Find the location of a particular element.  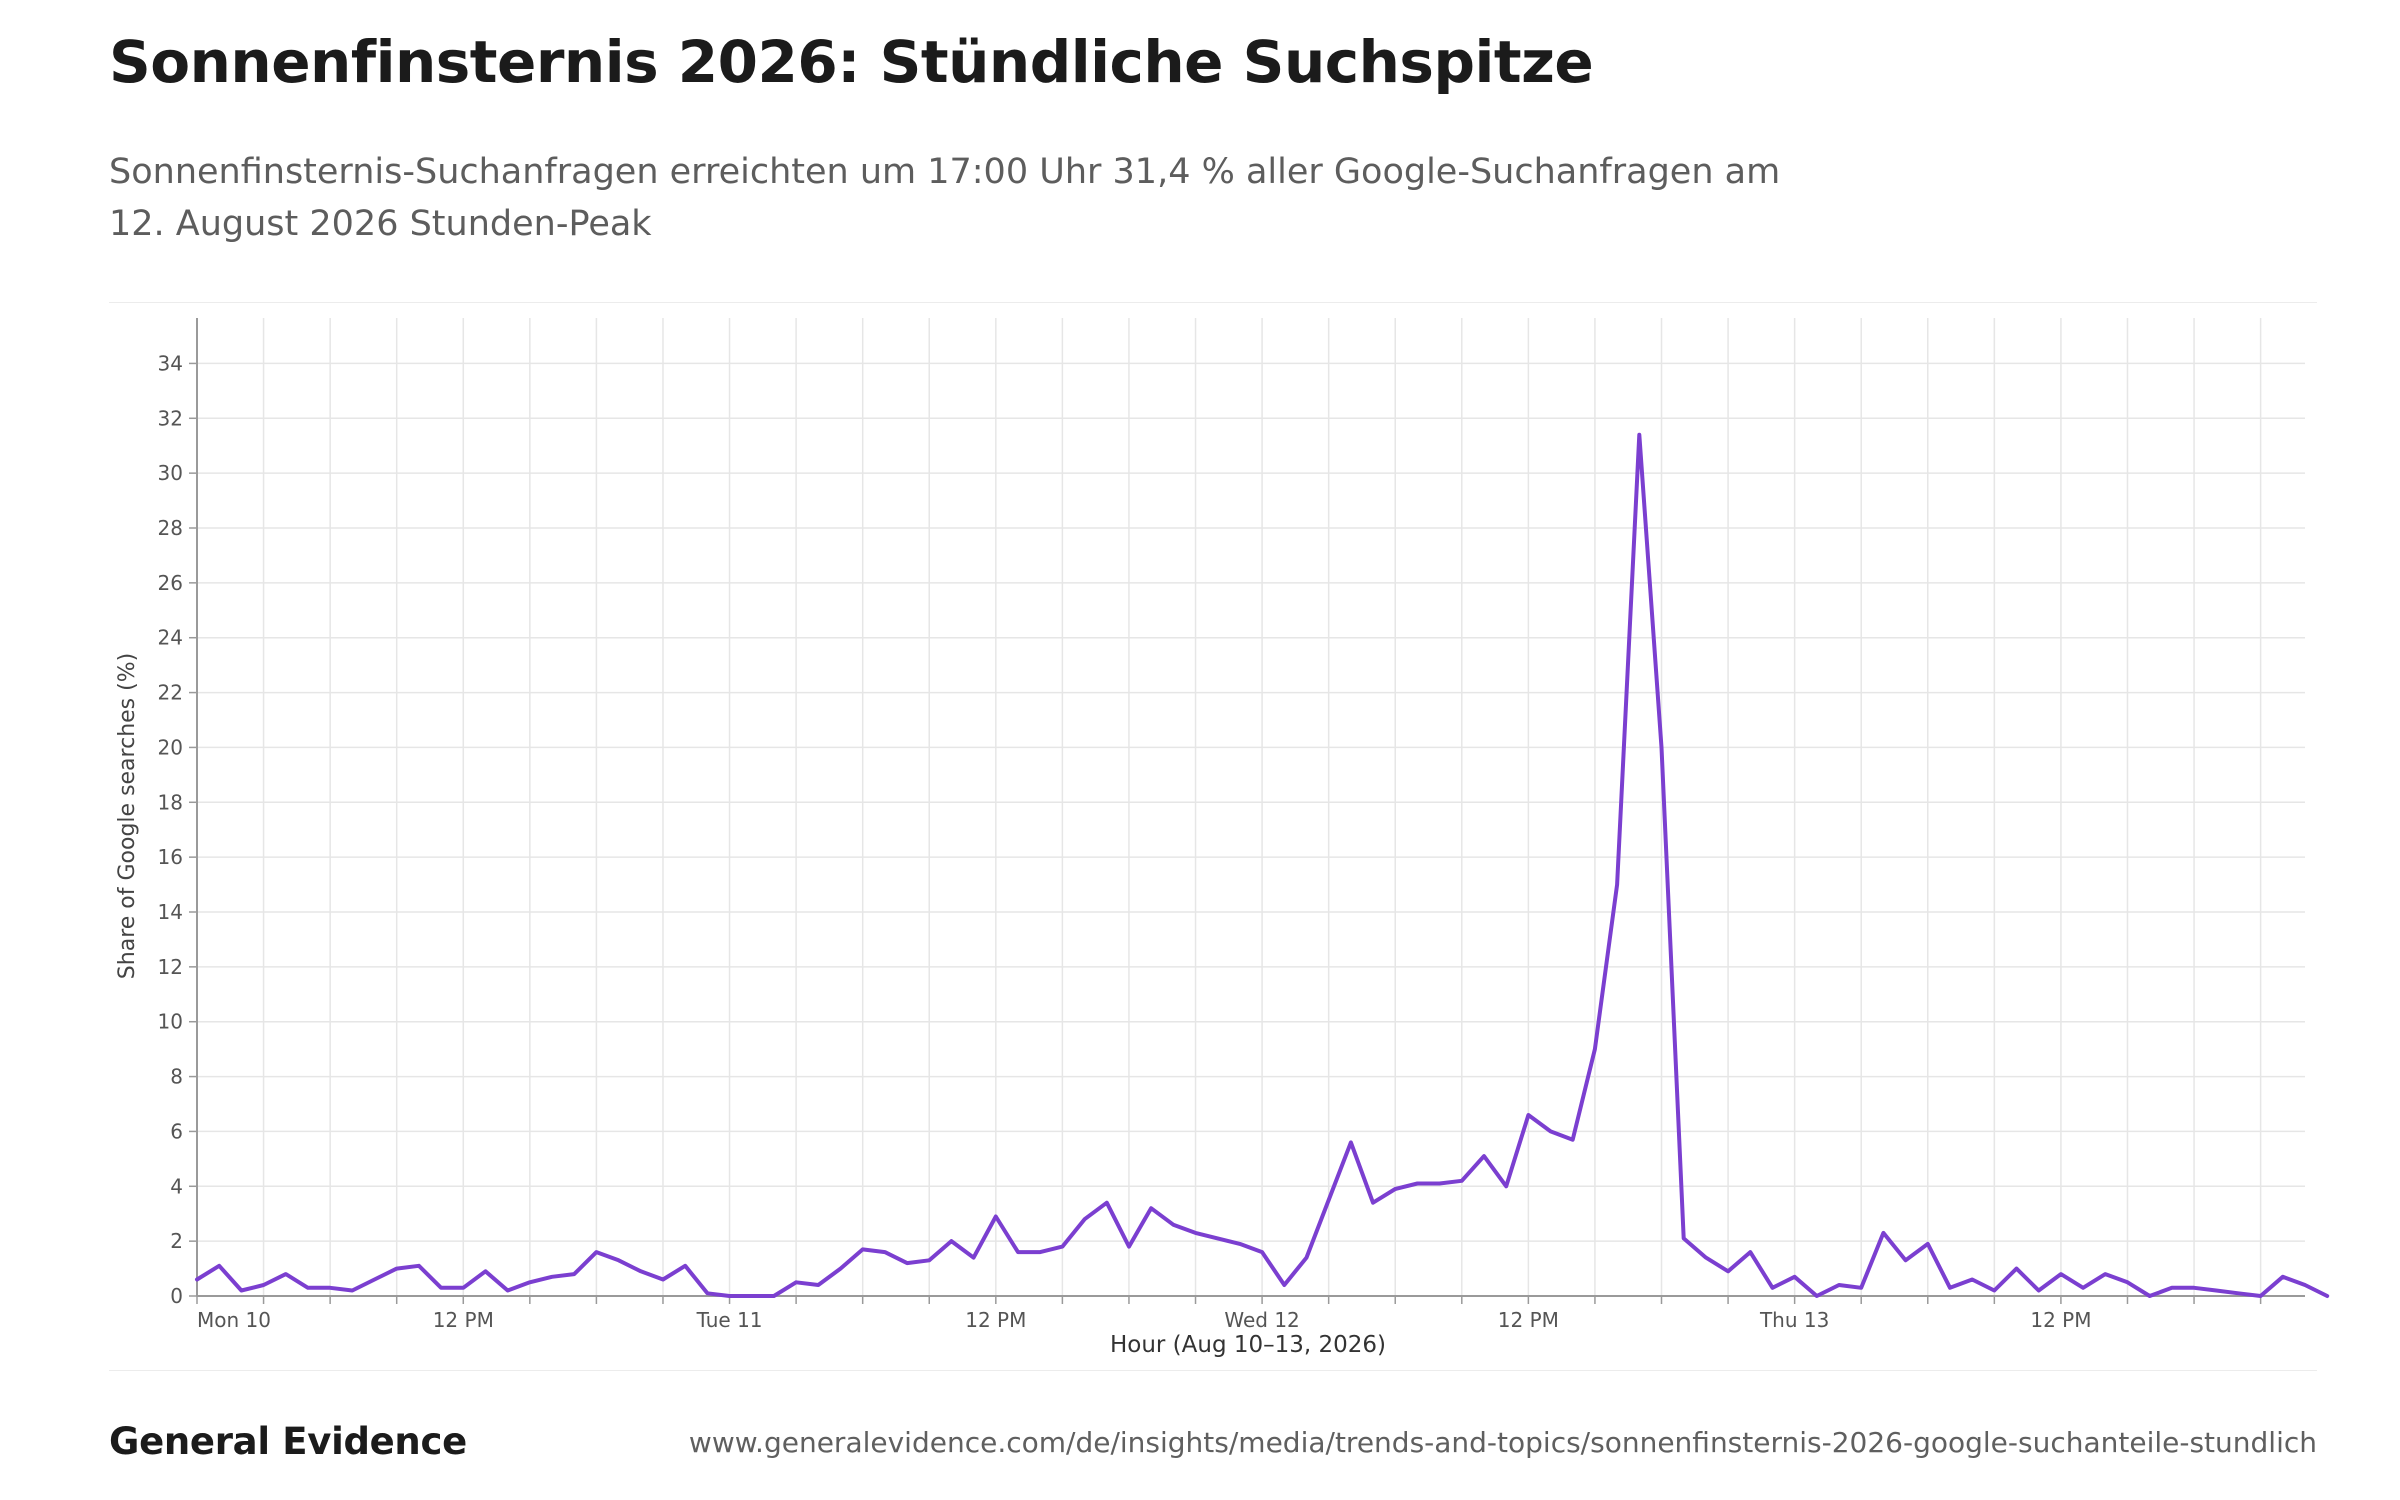

y-tick-label: 10 is located at coordinates (170, 1022).